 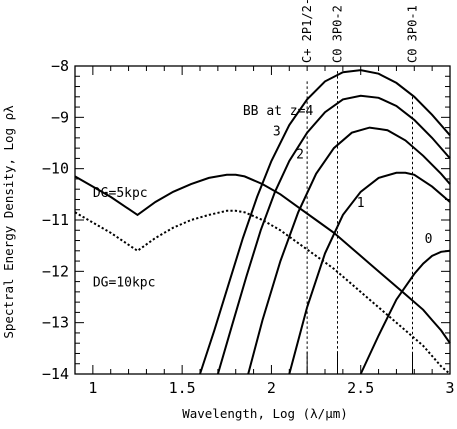 I want to click on series-label: BB at z=4, so click(x=278, y=111).